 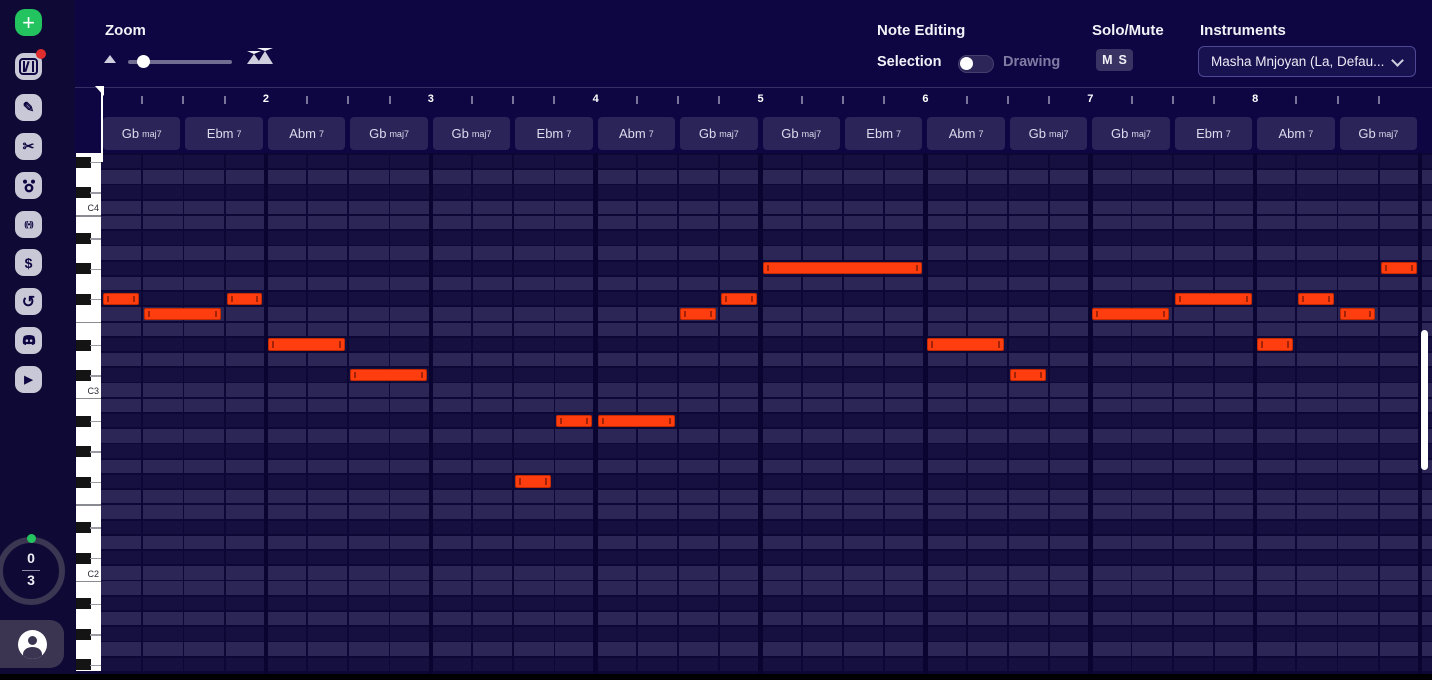 What do you see at coordinates (1424, 400) in the screenshot?
I see `vertical-scrollbar` at bounding box center [1424, 400].